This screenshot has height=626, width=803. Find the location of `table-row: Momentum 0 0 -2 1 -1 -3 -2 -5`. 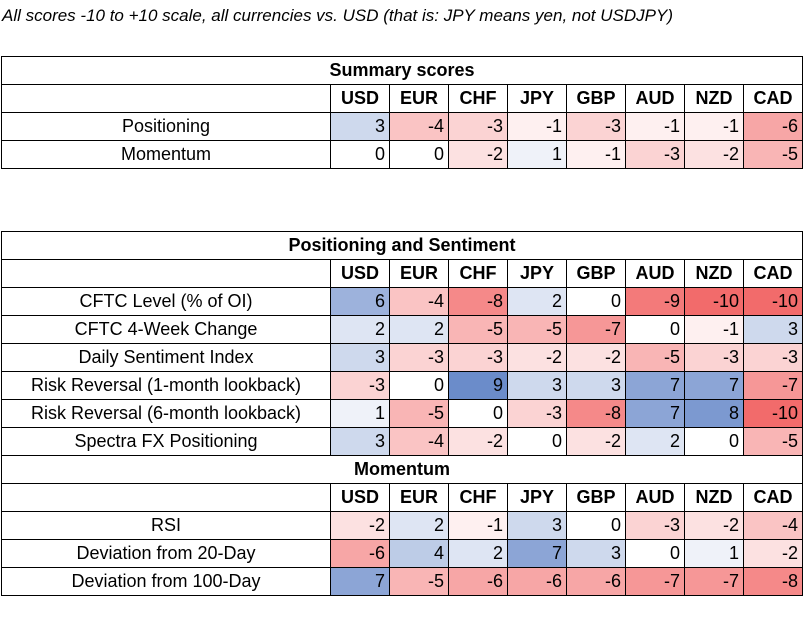

table-row: Momentum 0 0 -2 1 -1 -3 -2 -5 is located at coordinates (402, 154).